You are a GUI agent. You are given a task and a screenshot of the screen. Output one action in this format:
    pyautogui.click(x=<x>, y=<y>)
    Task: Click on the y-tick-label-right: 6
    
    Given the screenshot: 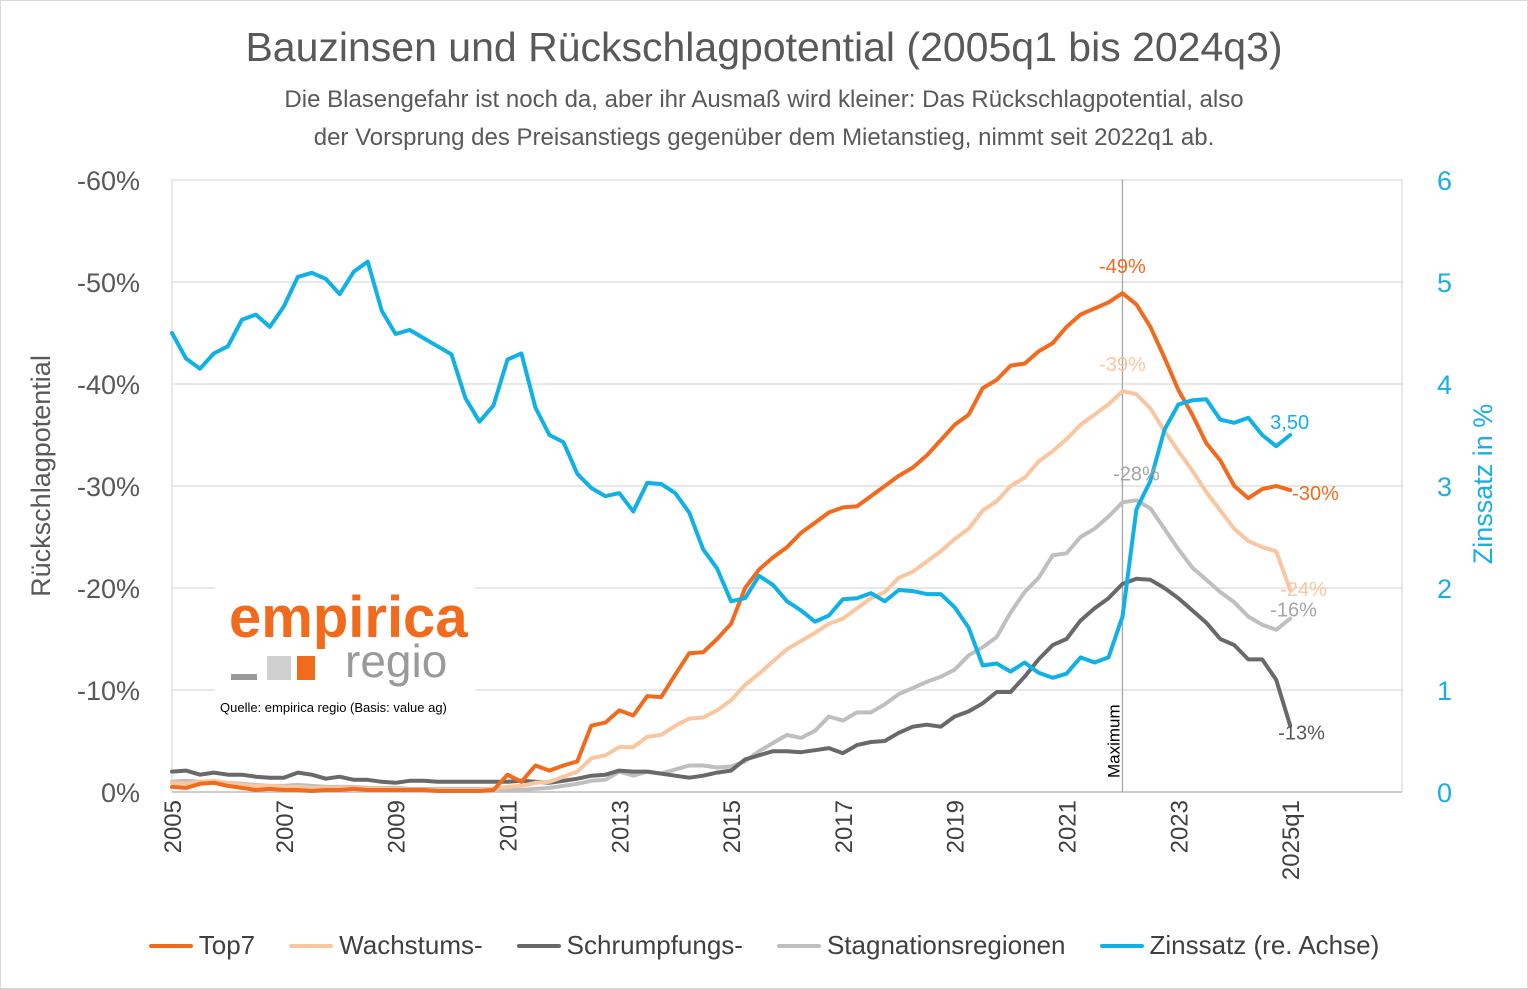 What is the action you would take?
    pyautogui.click(x=1444, y=181)
    